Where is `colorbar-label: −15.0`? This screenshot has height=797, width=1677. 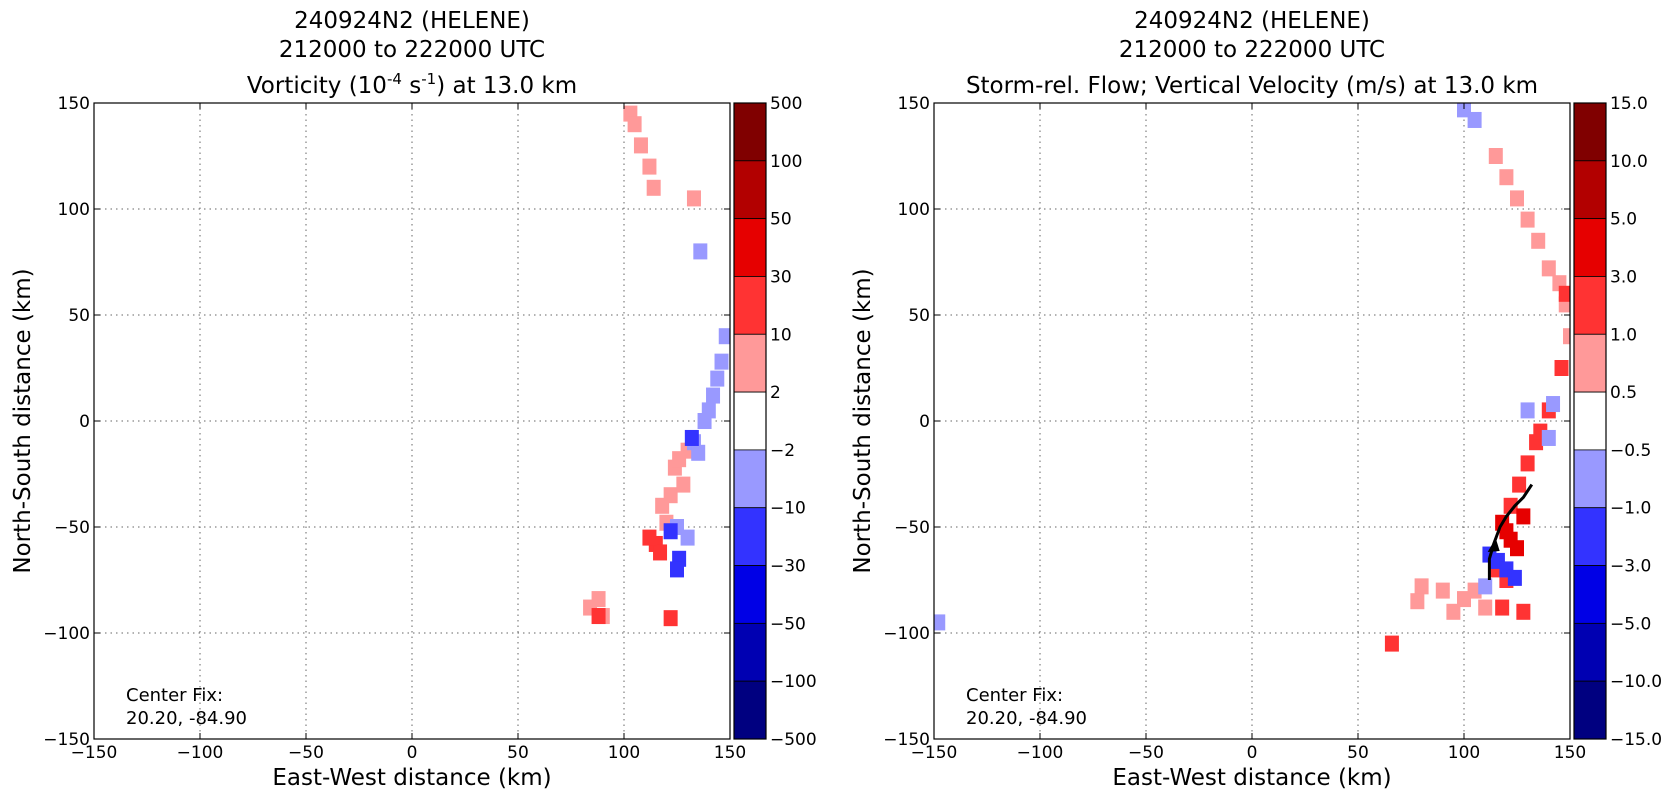 colorbar-label: −15.0 is located at coordinates (1636, 740).